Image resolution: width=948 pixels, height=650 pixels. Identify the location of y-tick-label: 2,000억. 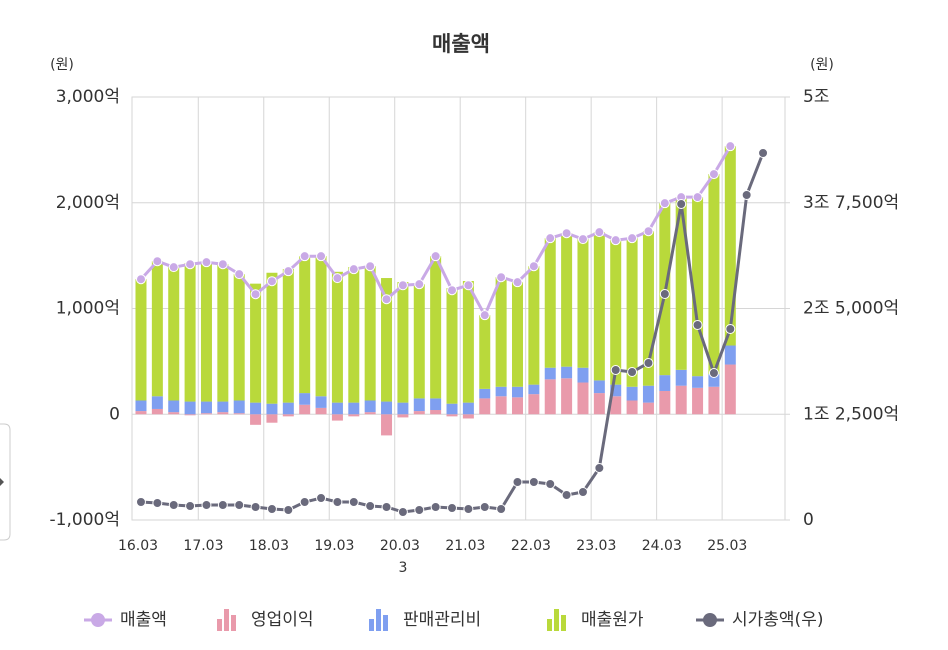
(88, 203).